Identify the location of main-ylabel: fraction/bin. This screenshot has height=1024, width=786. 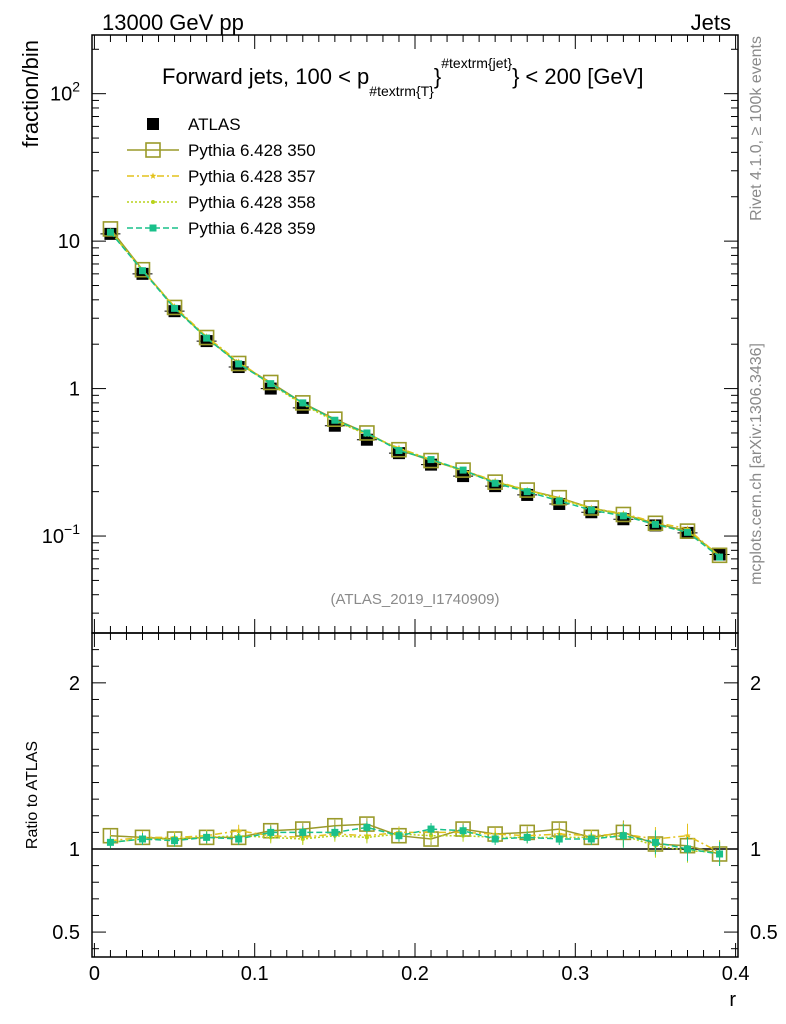
(30, 94).